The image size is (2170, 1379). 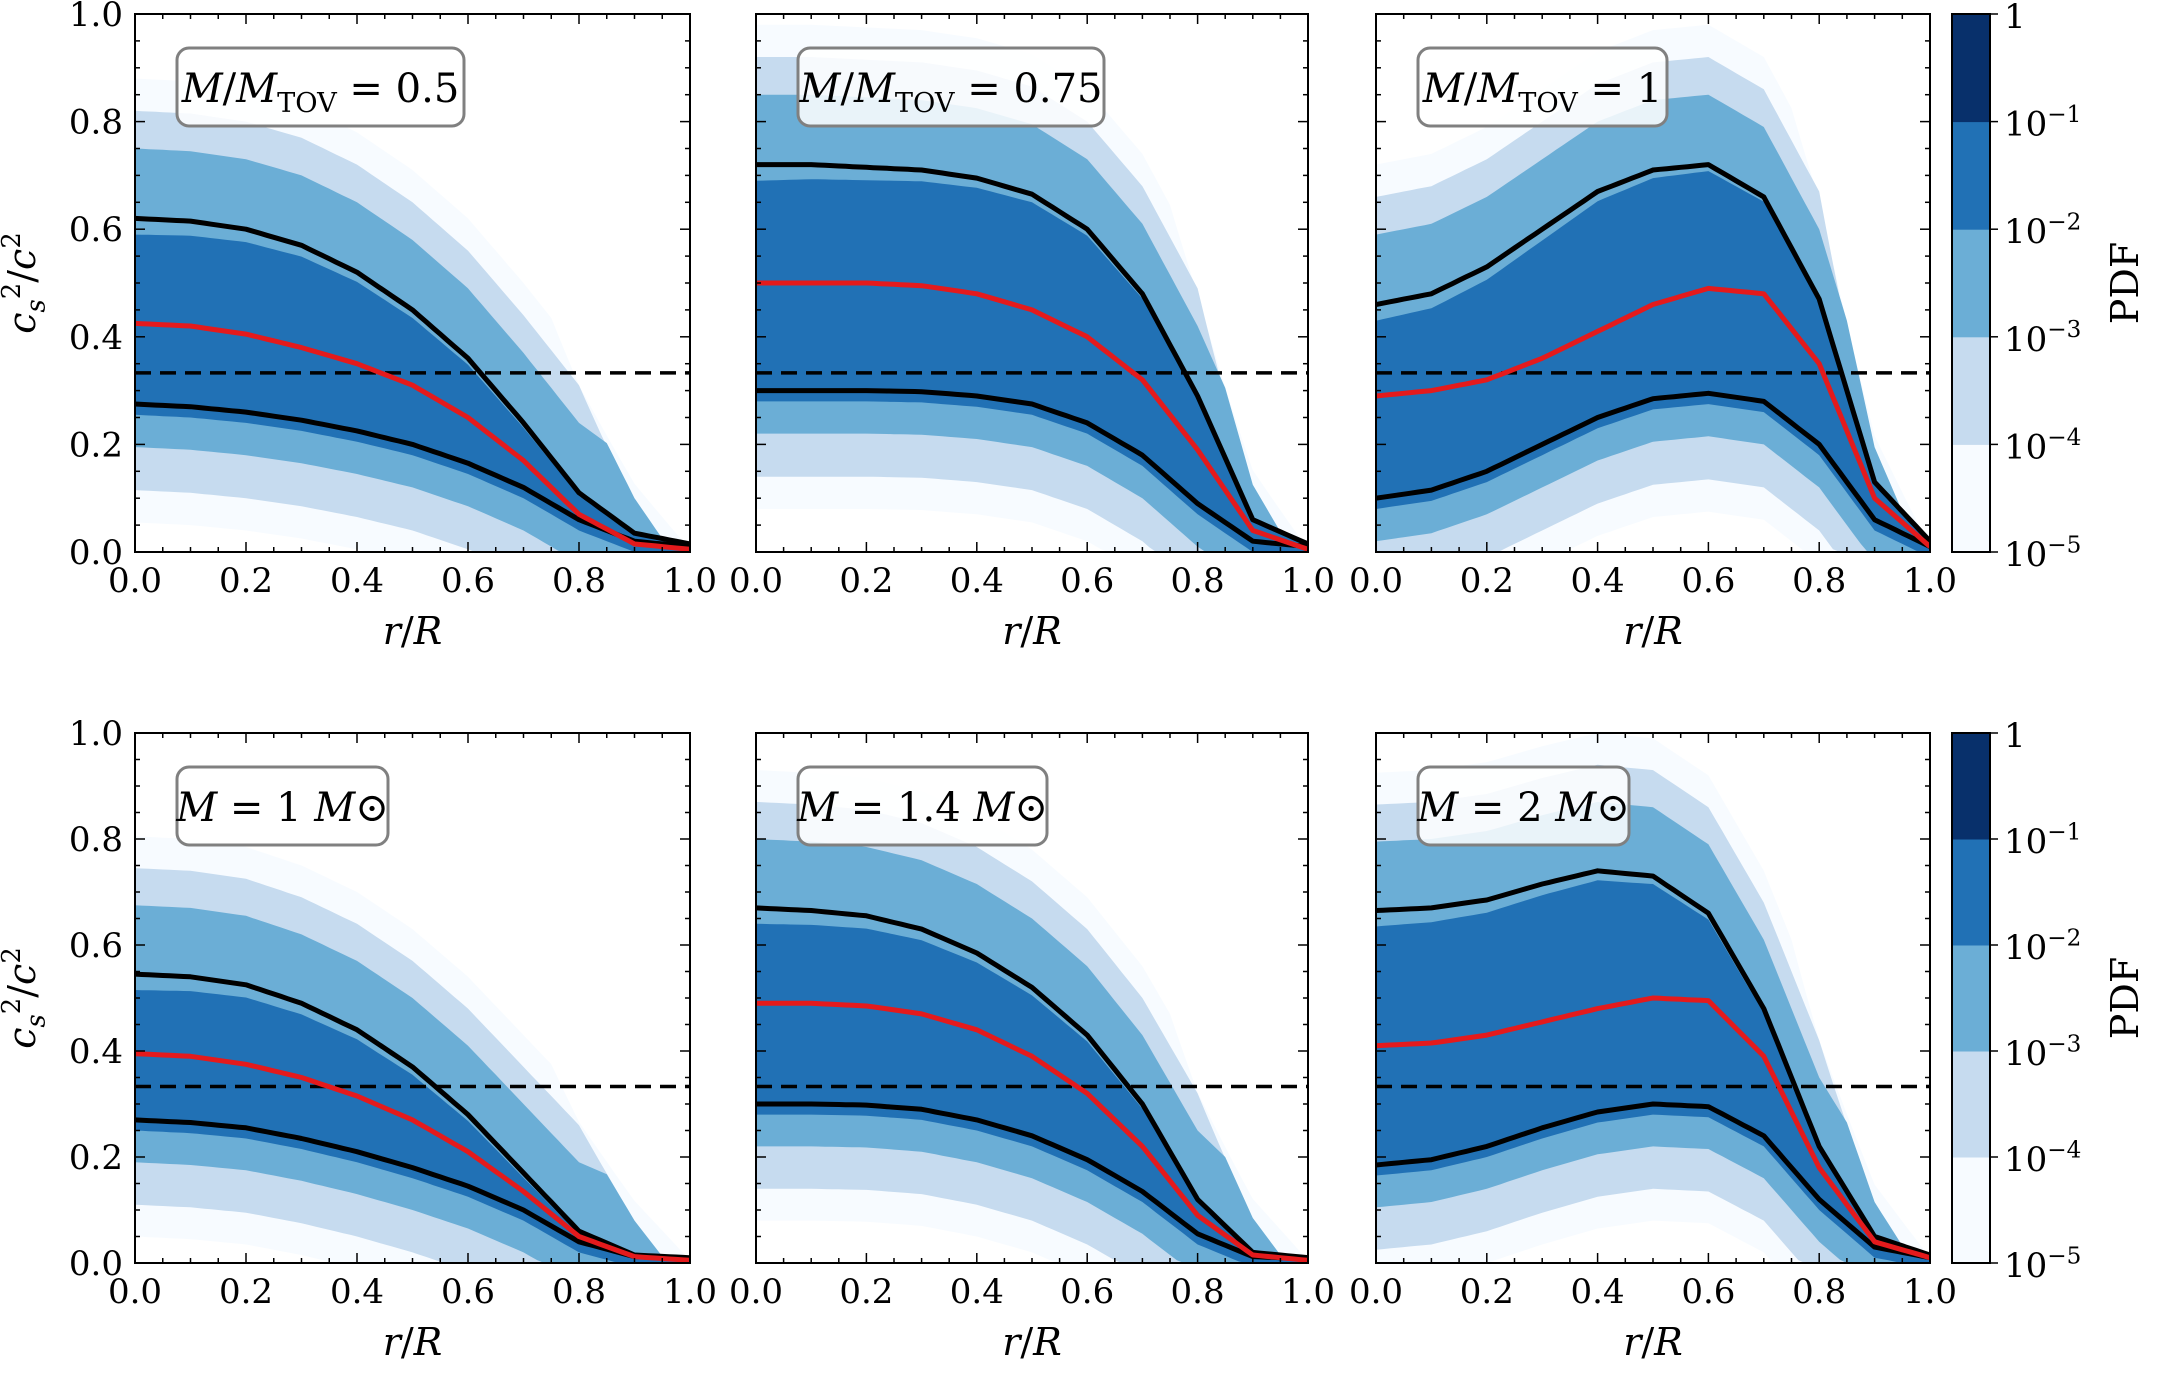 I want to click on y-tick-label: 0.8, so click(x=96, y=840).